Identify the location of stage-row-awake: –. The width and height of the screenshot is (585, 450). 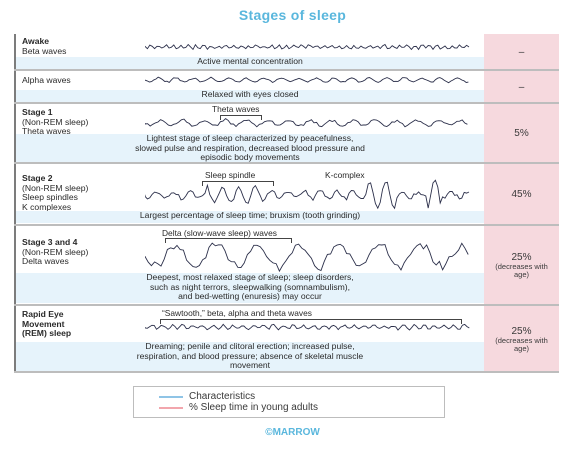
(286, 52).